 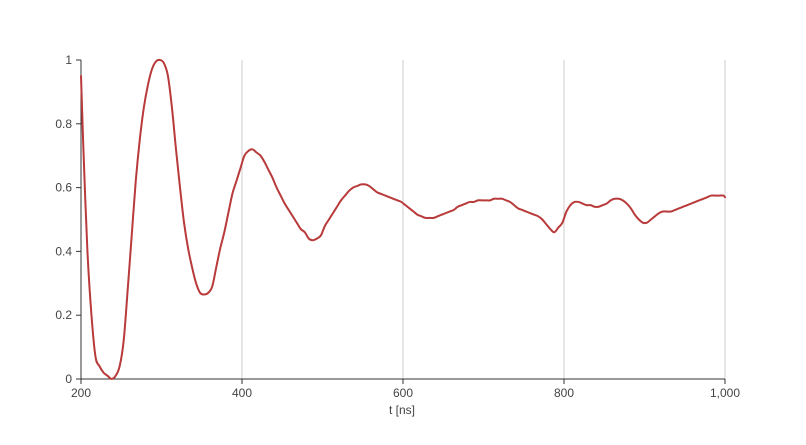 What do you see at coordinates (402, 410) in the screenshot?
I see `x-axis-label: t [ns]` at bounding box center [402, 410].